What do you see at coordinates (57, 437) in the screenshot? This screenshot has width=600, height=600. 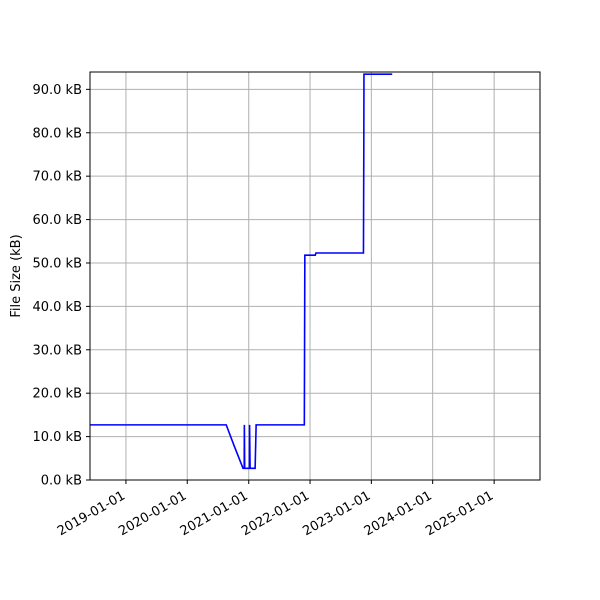 I see `y-tick-label: 10.0 kB` at bounding box center [57, 437].